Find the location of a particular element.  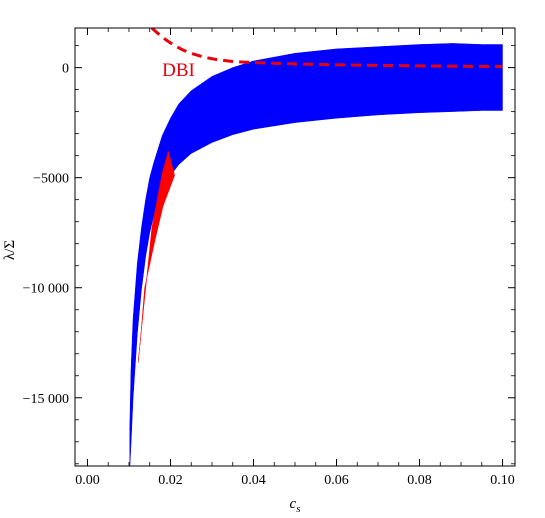

y-tick-label: 0 is located at coordinates (65, 69).